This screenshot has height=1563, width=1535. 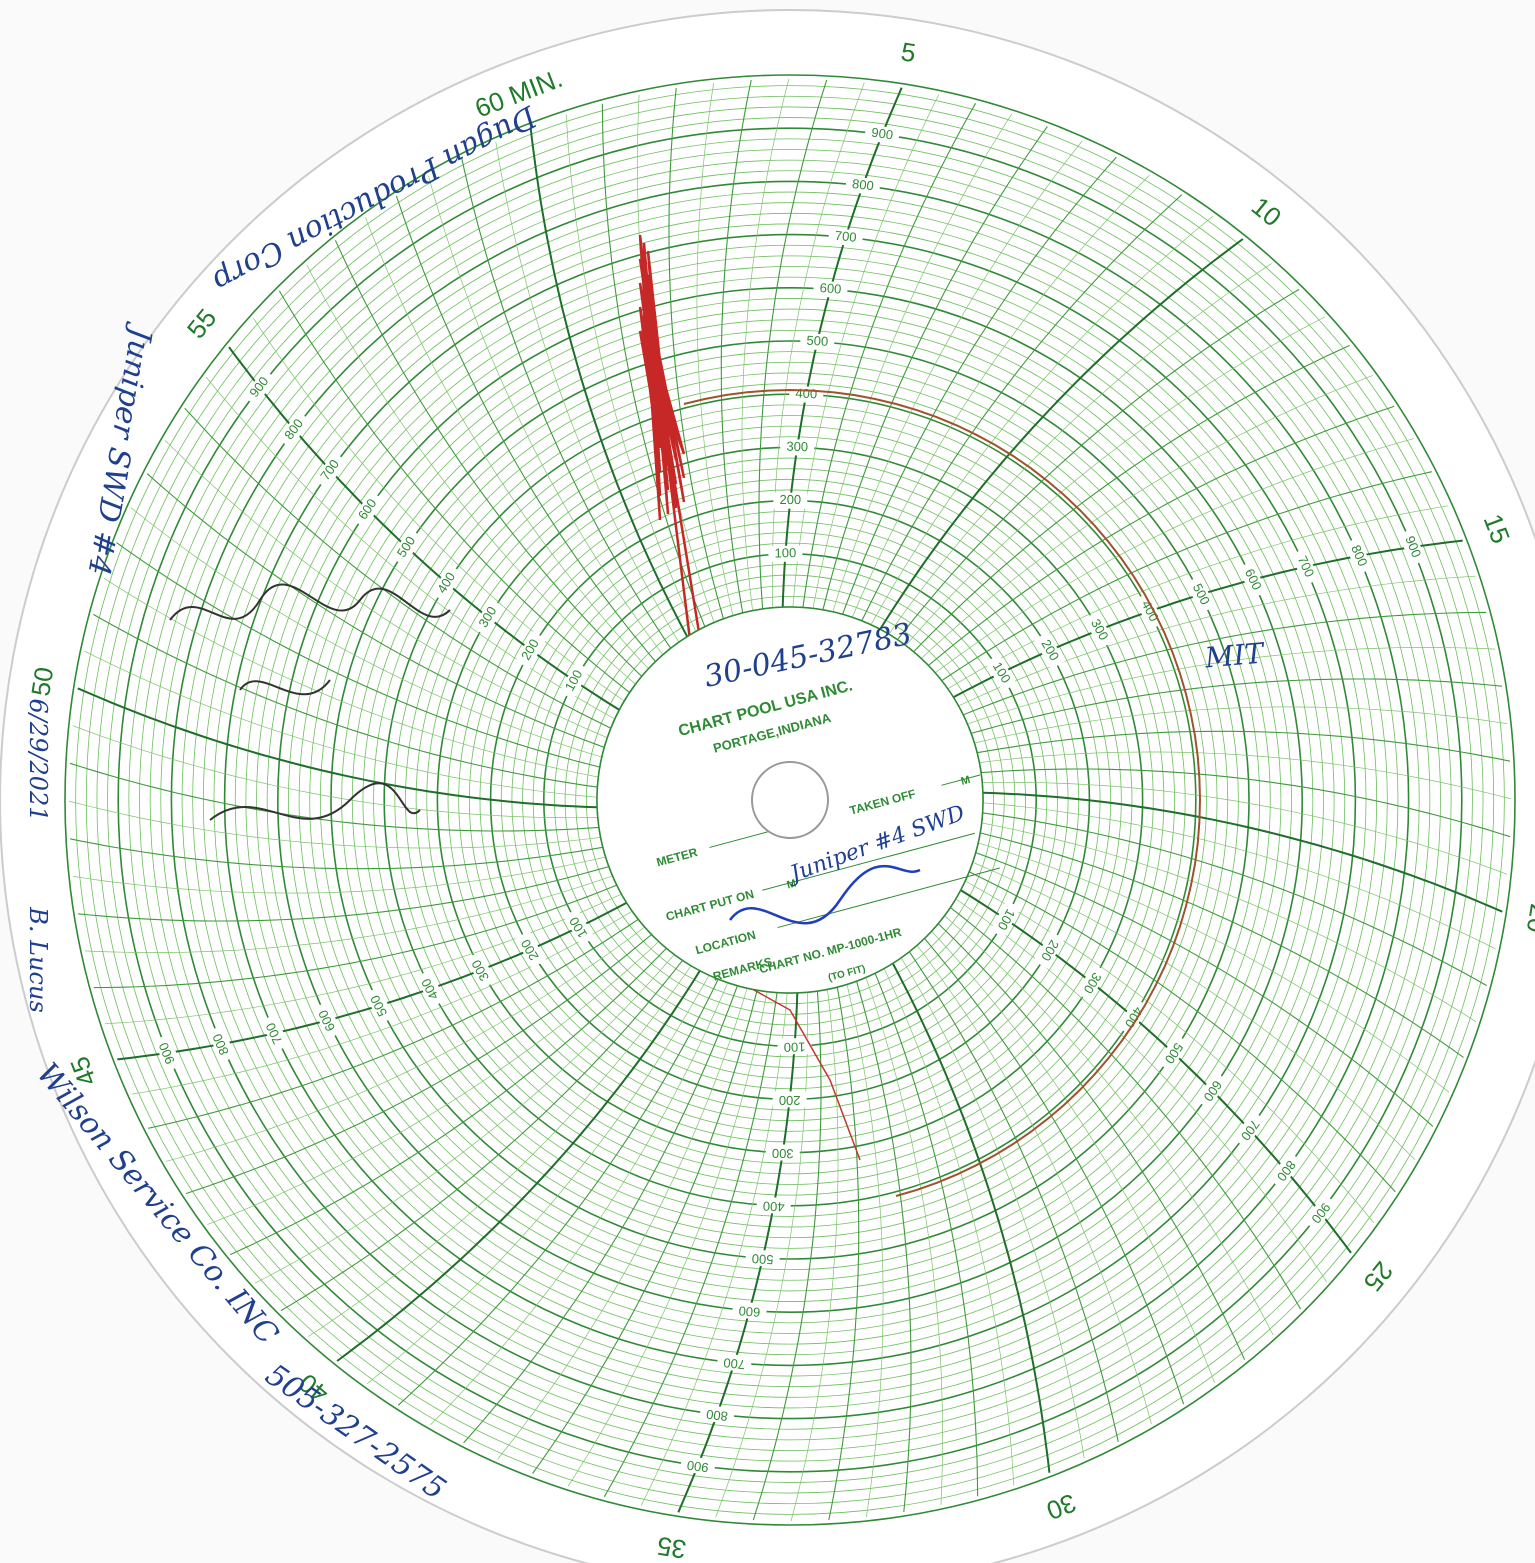 I want to click on handwriting: 6/29/2021, so click(x=38, y=759).